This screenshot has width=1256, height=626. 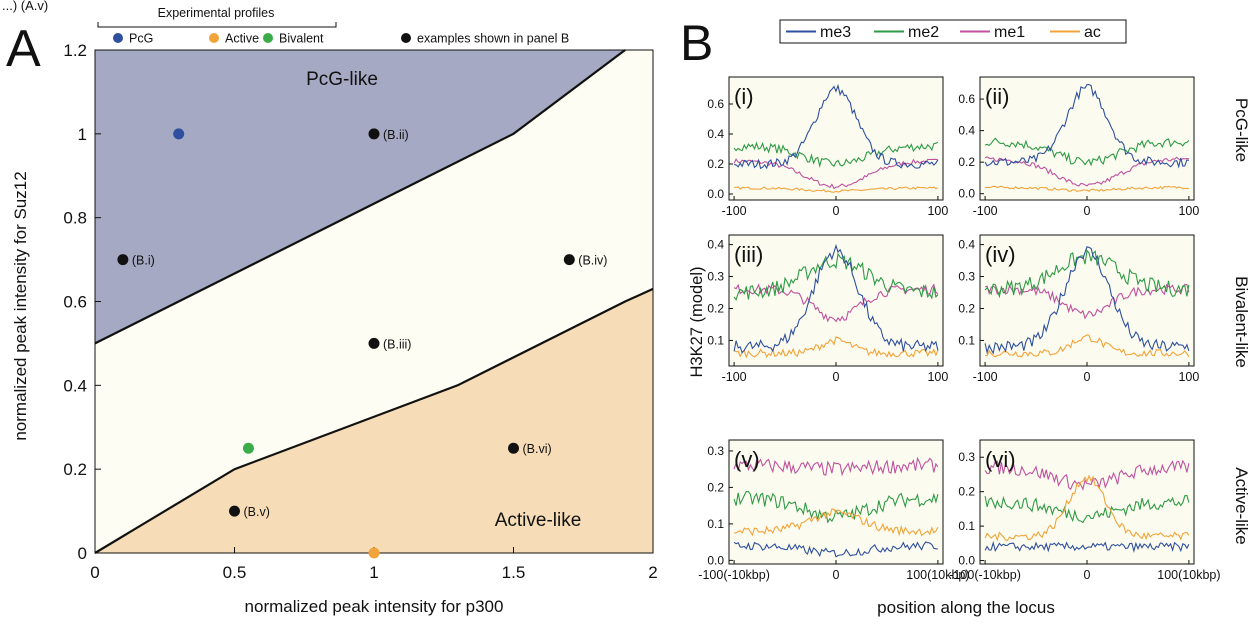 I want to click on panel-a-ytick-label: 0.8, so click(x=75, y=218).